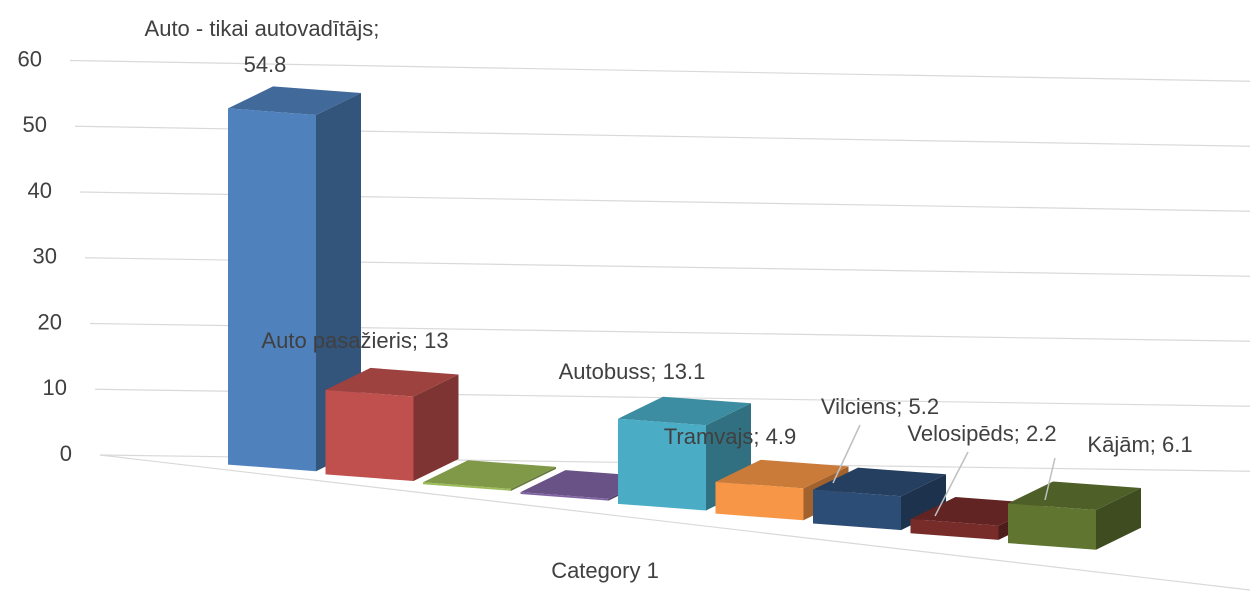 This screenshot has width=1254, height=595. What do you see at coordinates (1041, 433) in the screenshot?
I see `label-value: 2.2` at bounding box center [1041, 433].